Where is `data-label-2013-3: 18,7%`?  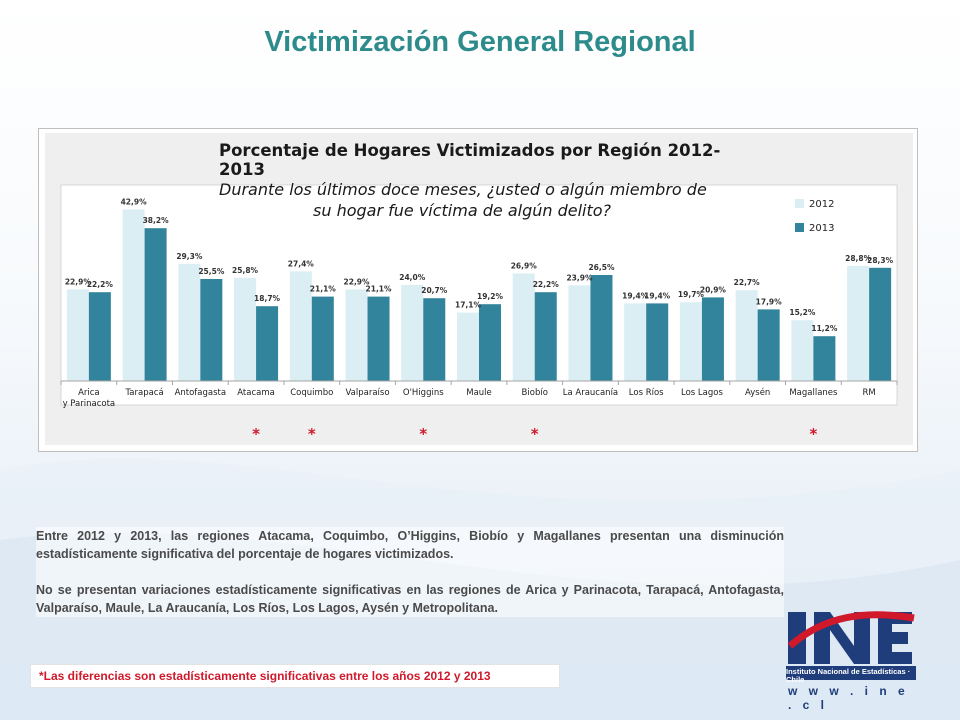 data-label-2013-3: 18,7% is located at coordinates (267, 298).